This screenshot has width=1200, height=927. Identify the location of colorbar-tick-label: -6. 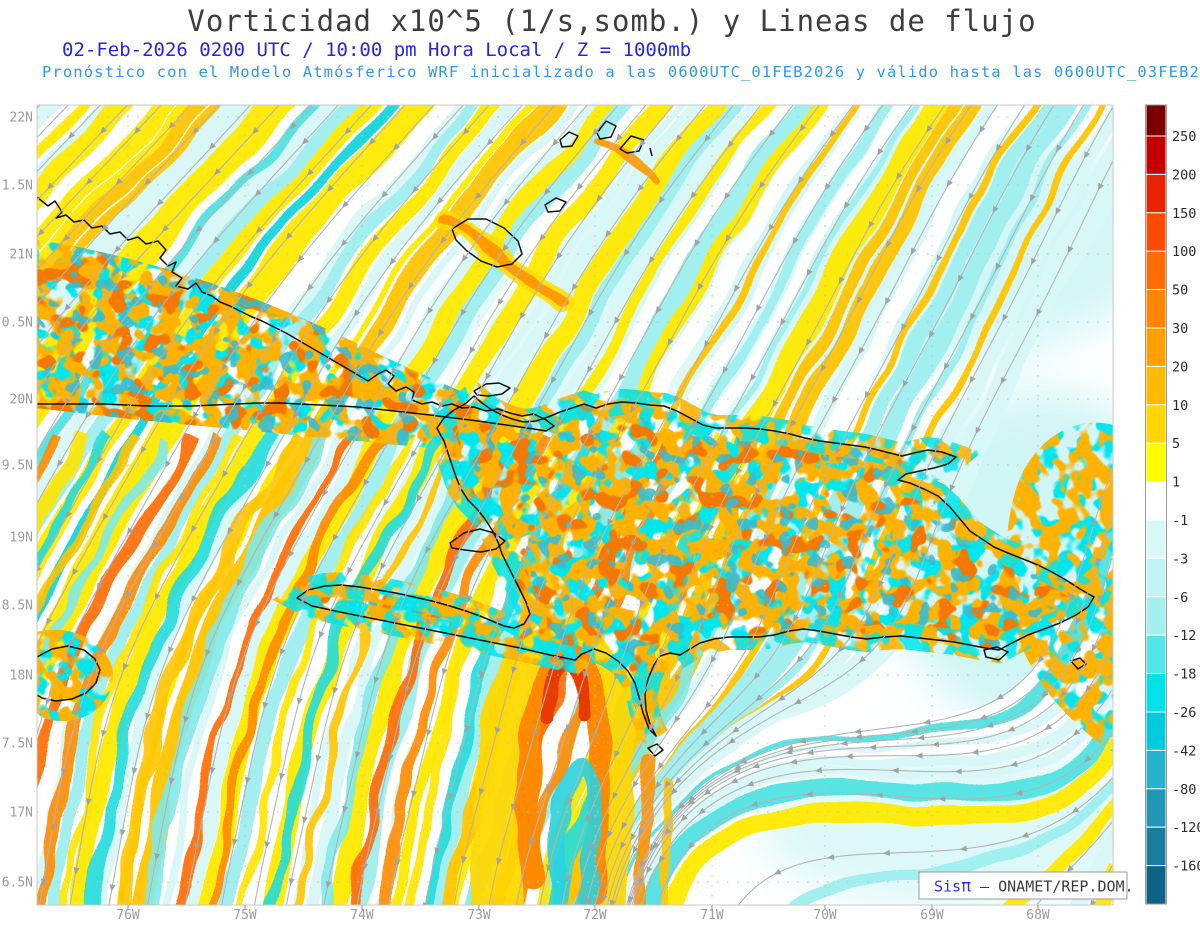
(1180, 598).